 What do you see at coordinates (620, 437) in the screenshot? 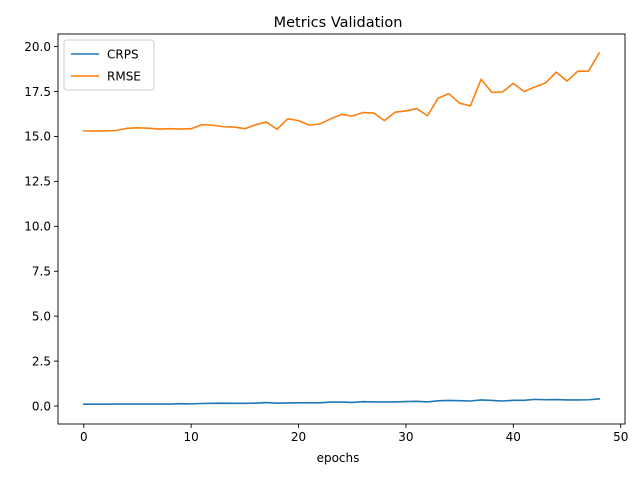
I see `x-tick-label: 50` at bounding box center [620, 437].